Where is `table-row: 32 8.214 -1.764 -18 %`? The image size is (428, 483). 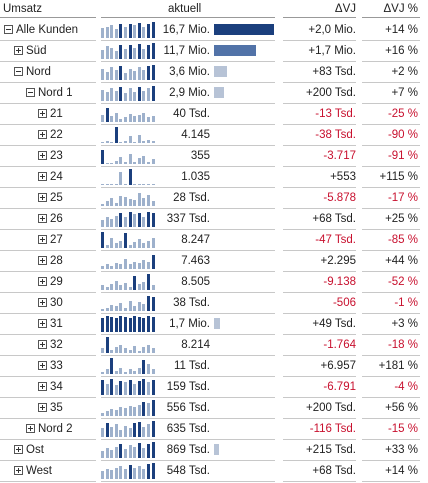
table-row: 32 8.214 -1.764 -18 % is located at coordinates (214, 345).